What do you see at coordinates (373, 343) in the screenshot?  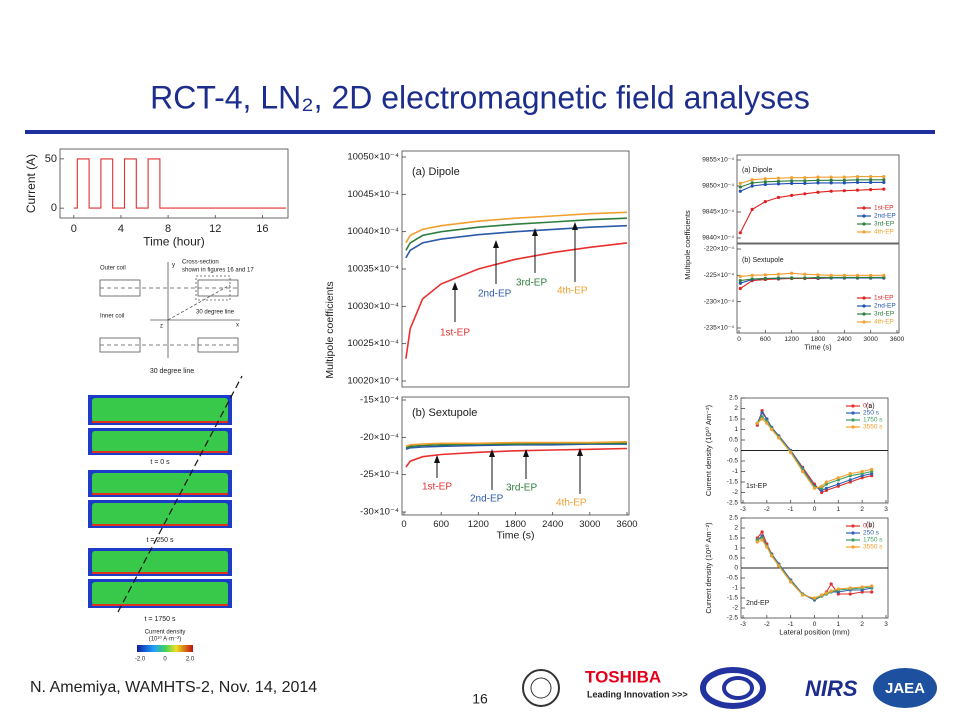 I see `y-tick-label: 10025×10⁻⁴` at bounding box center [373, 343].